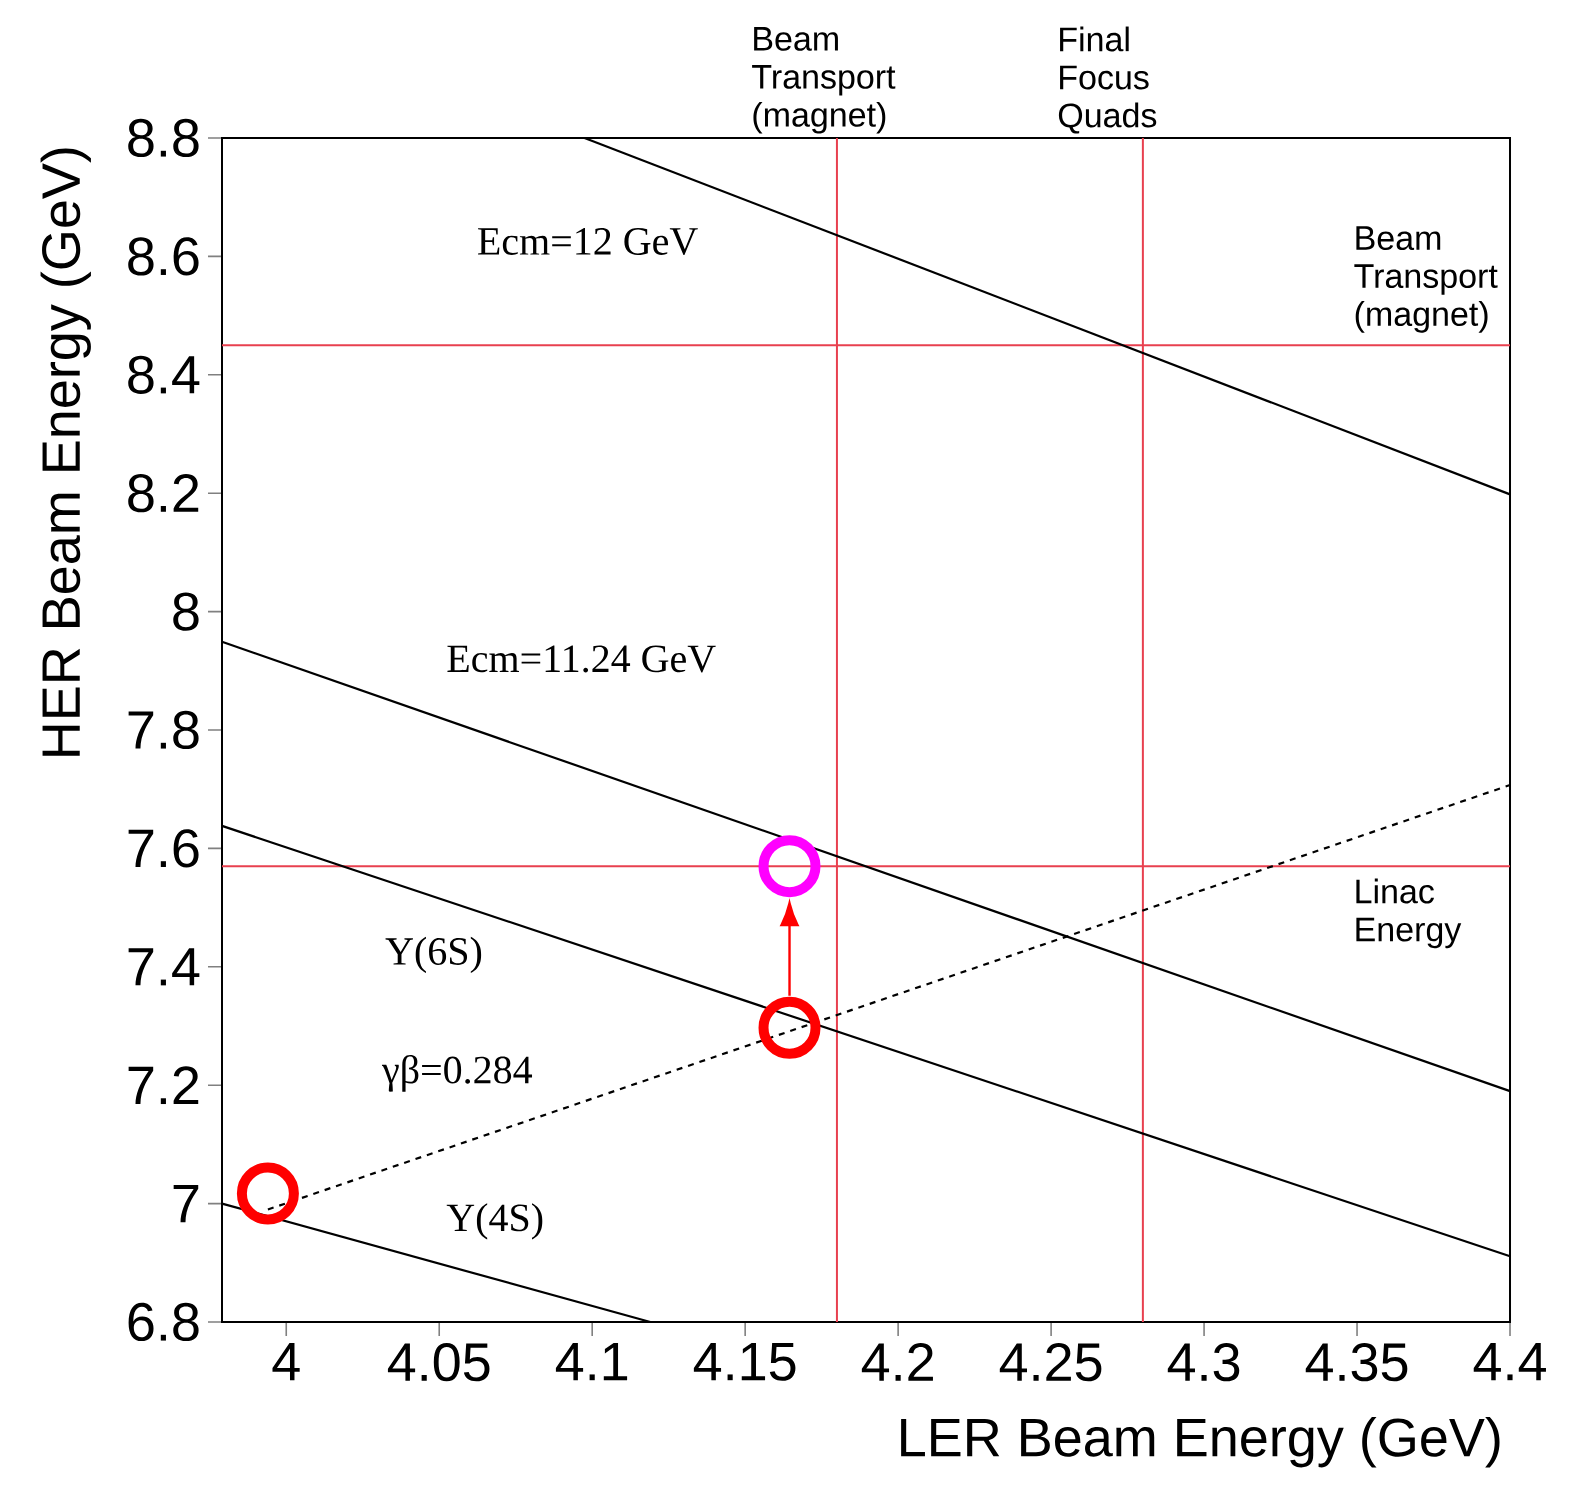 The height and width of the screenshot is (1486, 1586). I want to click on x-tick-label: 4, so click(286, 1362).